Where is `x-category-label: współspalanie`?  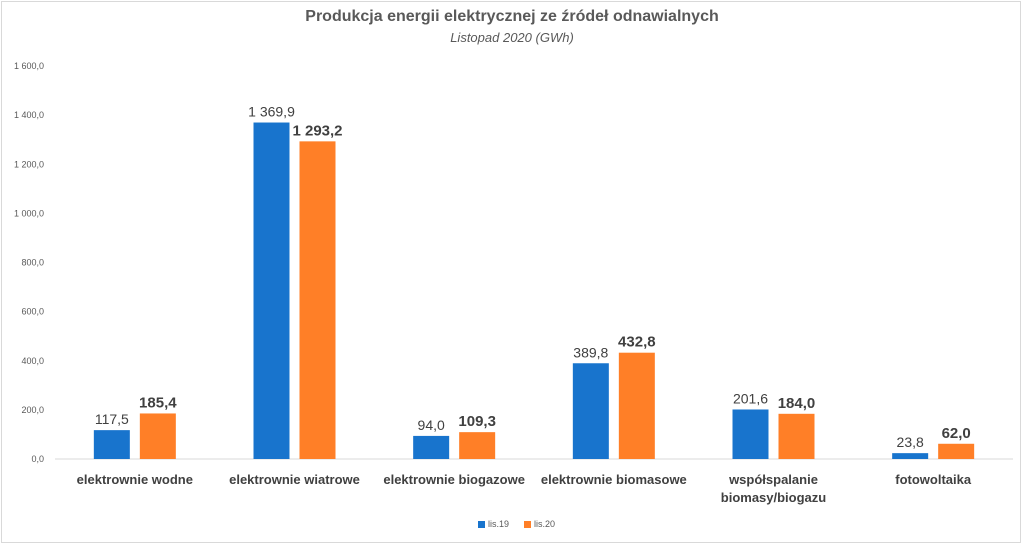
x-category-label: współspalanie is located at coordinates (773, 479).